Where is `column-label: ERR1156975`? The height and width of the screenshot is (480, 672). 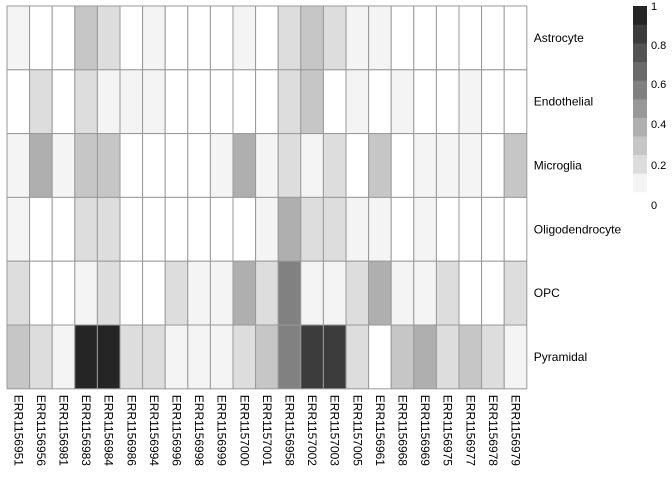 column-label: ERR1156975 is located at coordinates (448, 430).